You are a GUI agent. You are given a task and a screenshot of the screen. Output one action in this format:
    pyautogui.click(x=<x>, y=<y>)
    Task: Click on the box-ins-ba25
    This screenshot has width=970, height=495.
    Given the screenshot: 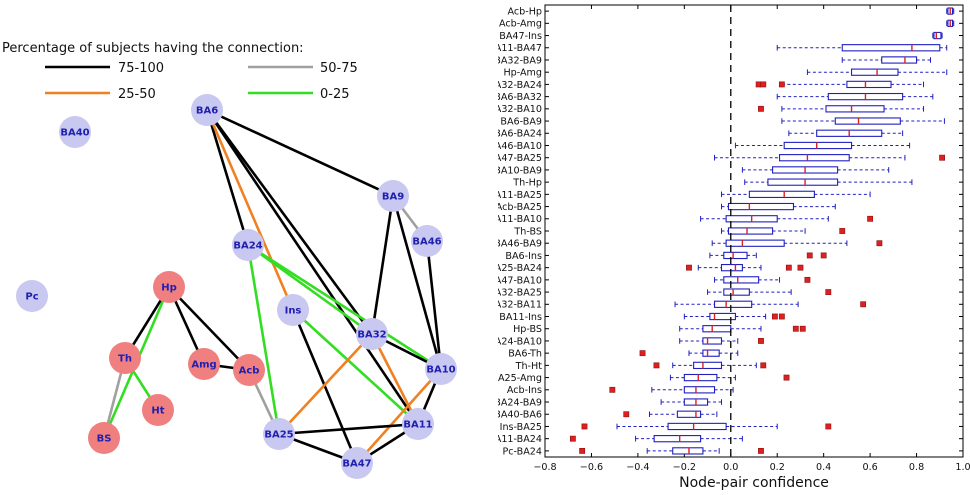 What is the action you would take?
    pyautogui.click(x=706, y=426)
    